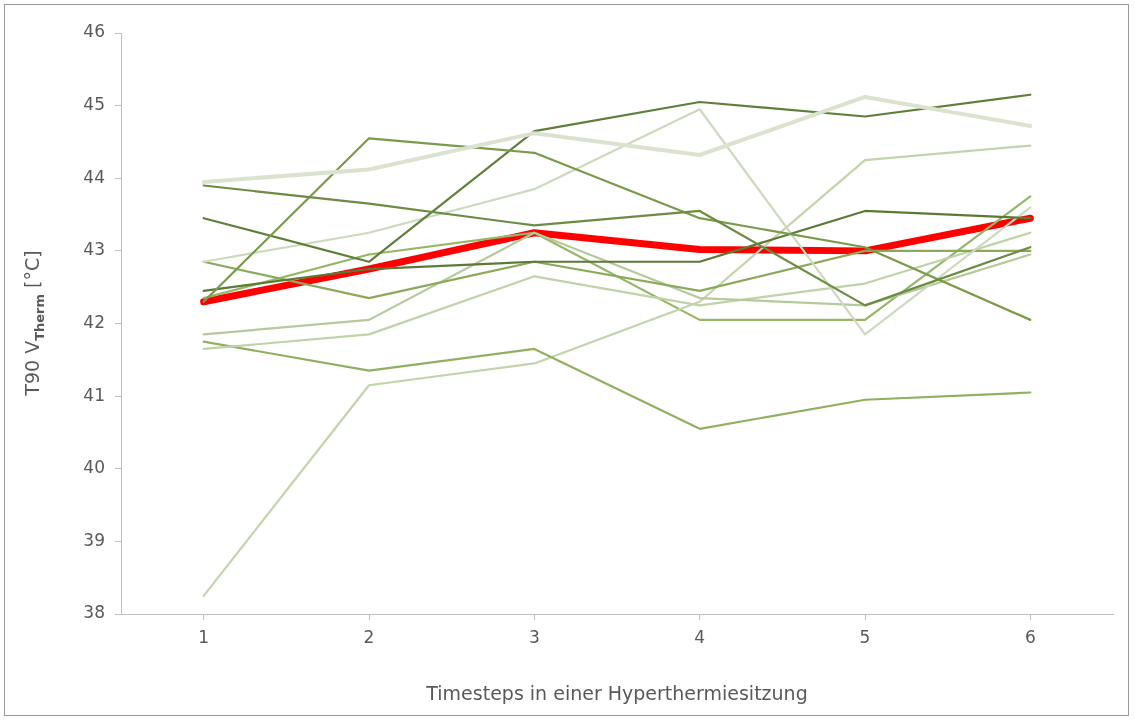  Describe the element at coordinates (94, 176) in the screenshot. I see `y-tick-label: 44` at that location.